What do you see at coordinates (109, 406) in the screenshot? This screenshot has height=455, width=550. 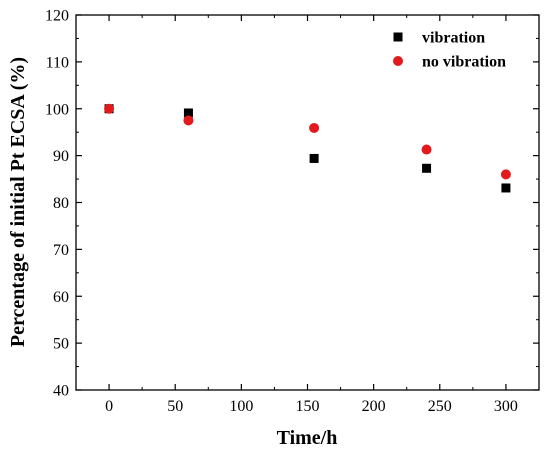 I see `x-tick-label: 0` at bounding box center [109, 406].